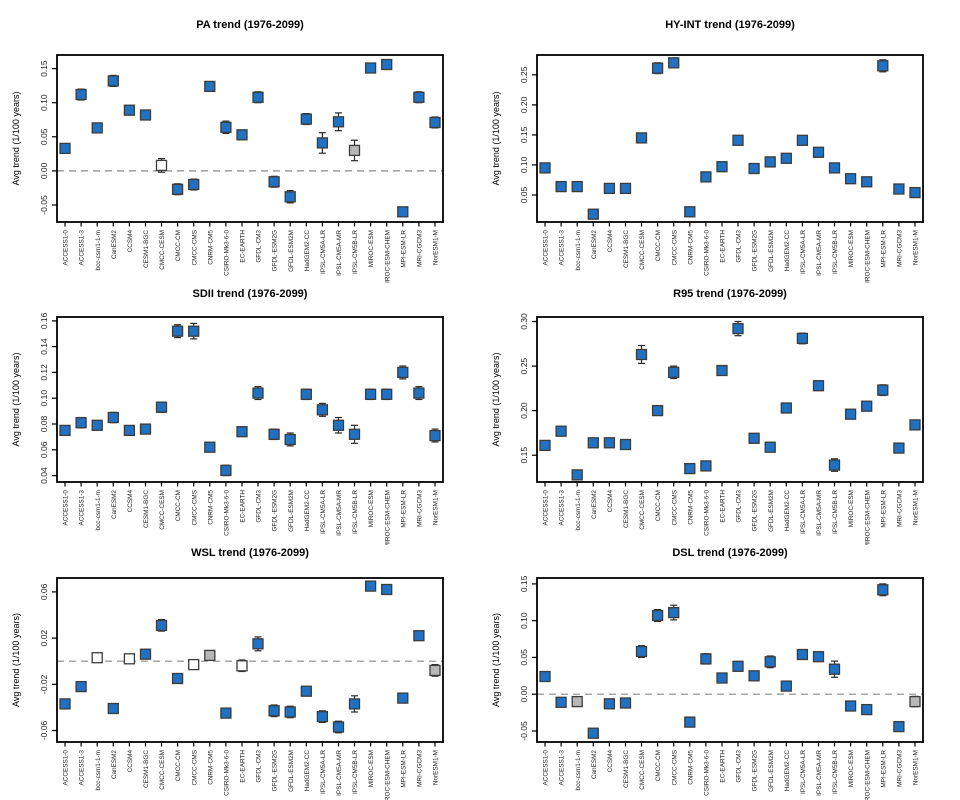 This screenshot has width=960, height=800. I want to click on x-tick-label: GFDL-ESM2M, so click(771, 511).